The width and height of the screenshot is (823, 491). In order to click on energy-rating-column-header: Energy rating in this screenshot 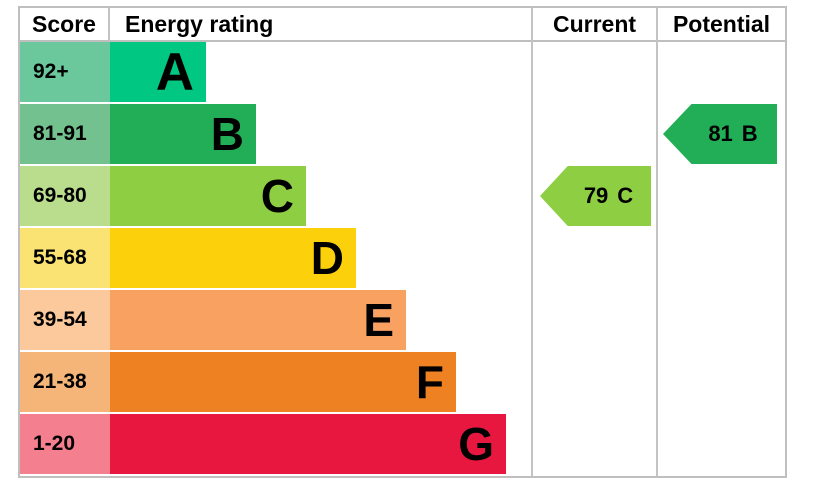, I will do `click(199, 24)`.